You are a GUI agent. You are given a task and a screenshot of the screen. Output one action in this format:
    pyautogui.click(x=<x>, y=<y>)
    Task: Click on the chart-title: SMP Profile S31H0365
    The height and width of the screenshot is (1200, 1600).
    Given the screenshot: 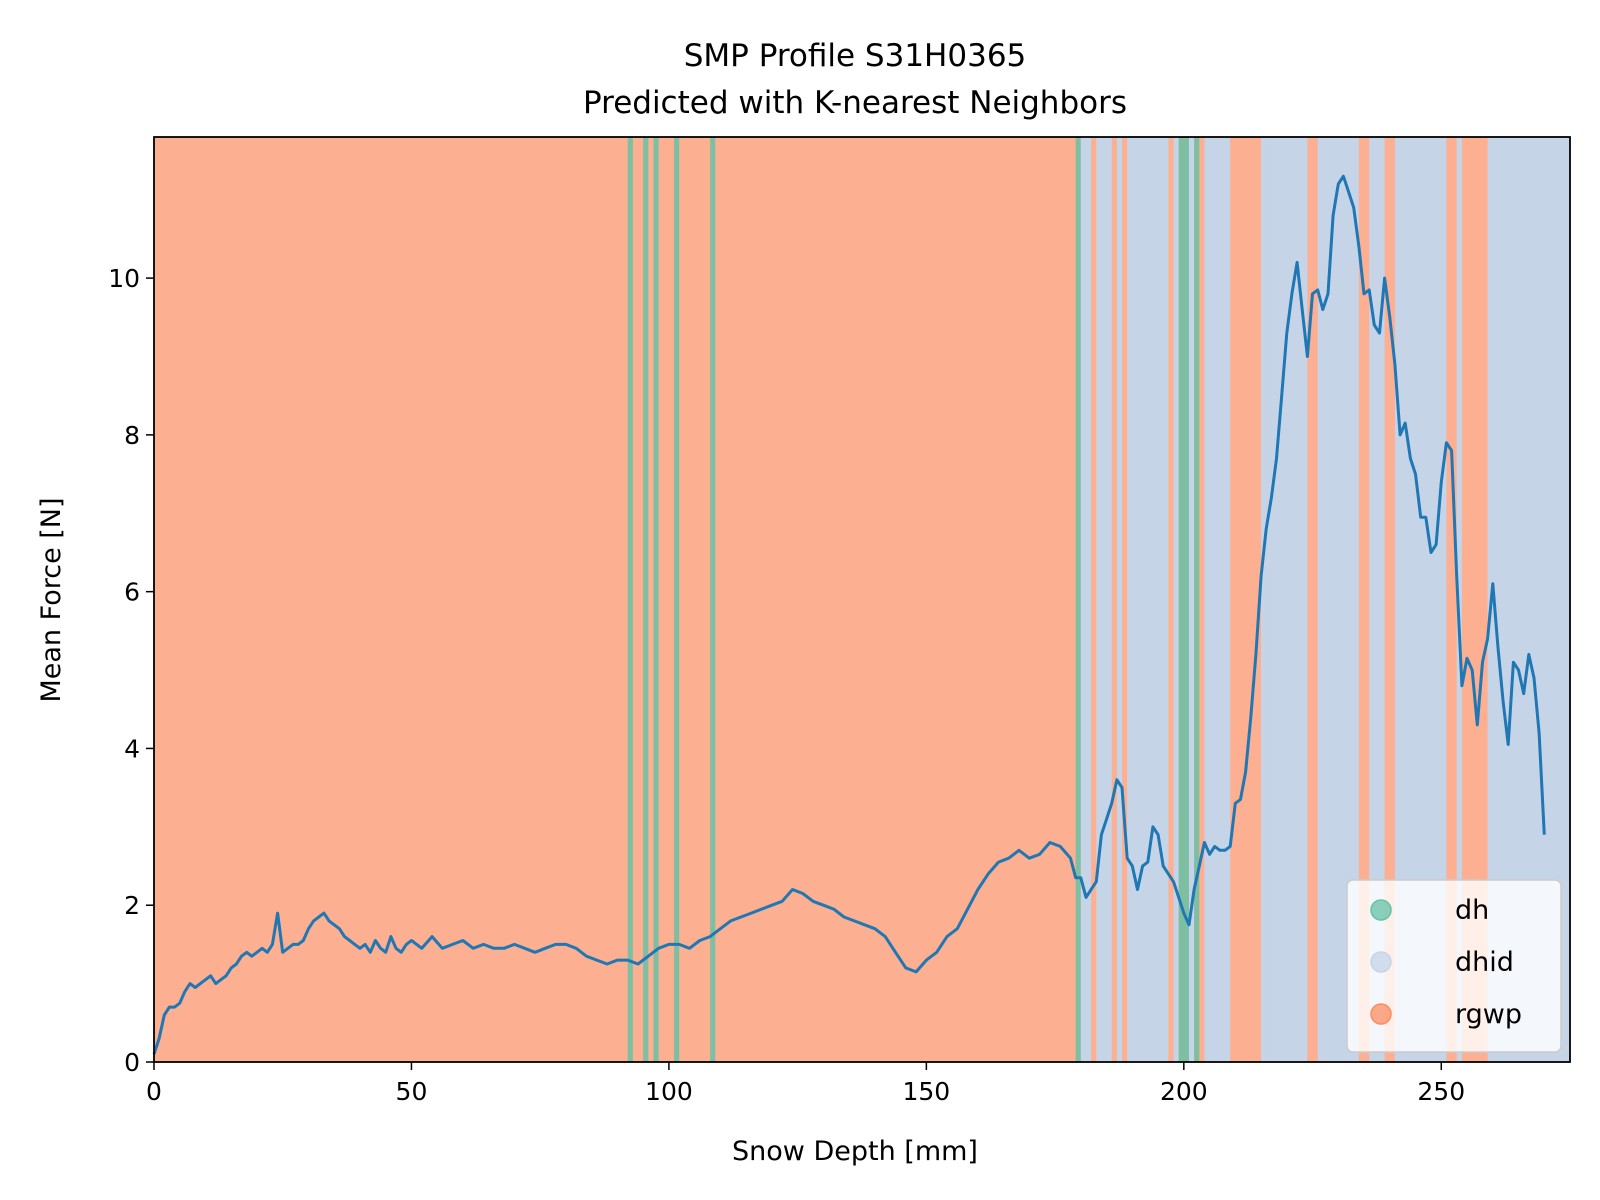 What is the action you would take?
    pyautogui.click(x=855, y=56)
    